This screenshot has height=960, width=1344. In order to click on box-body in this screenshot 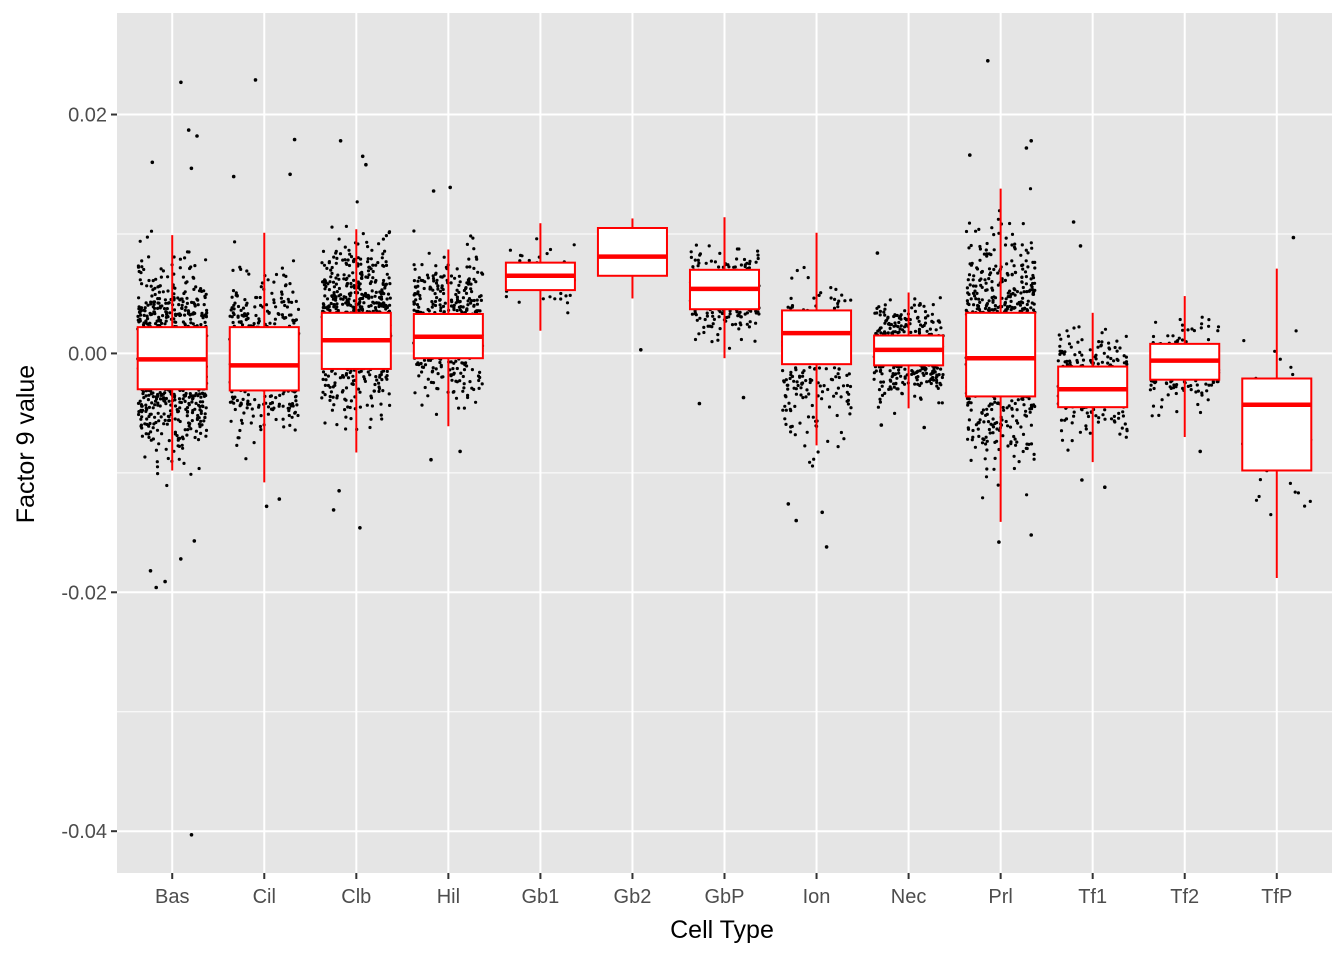, I will do `click(1001, 354)`.